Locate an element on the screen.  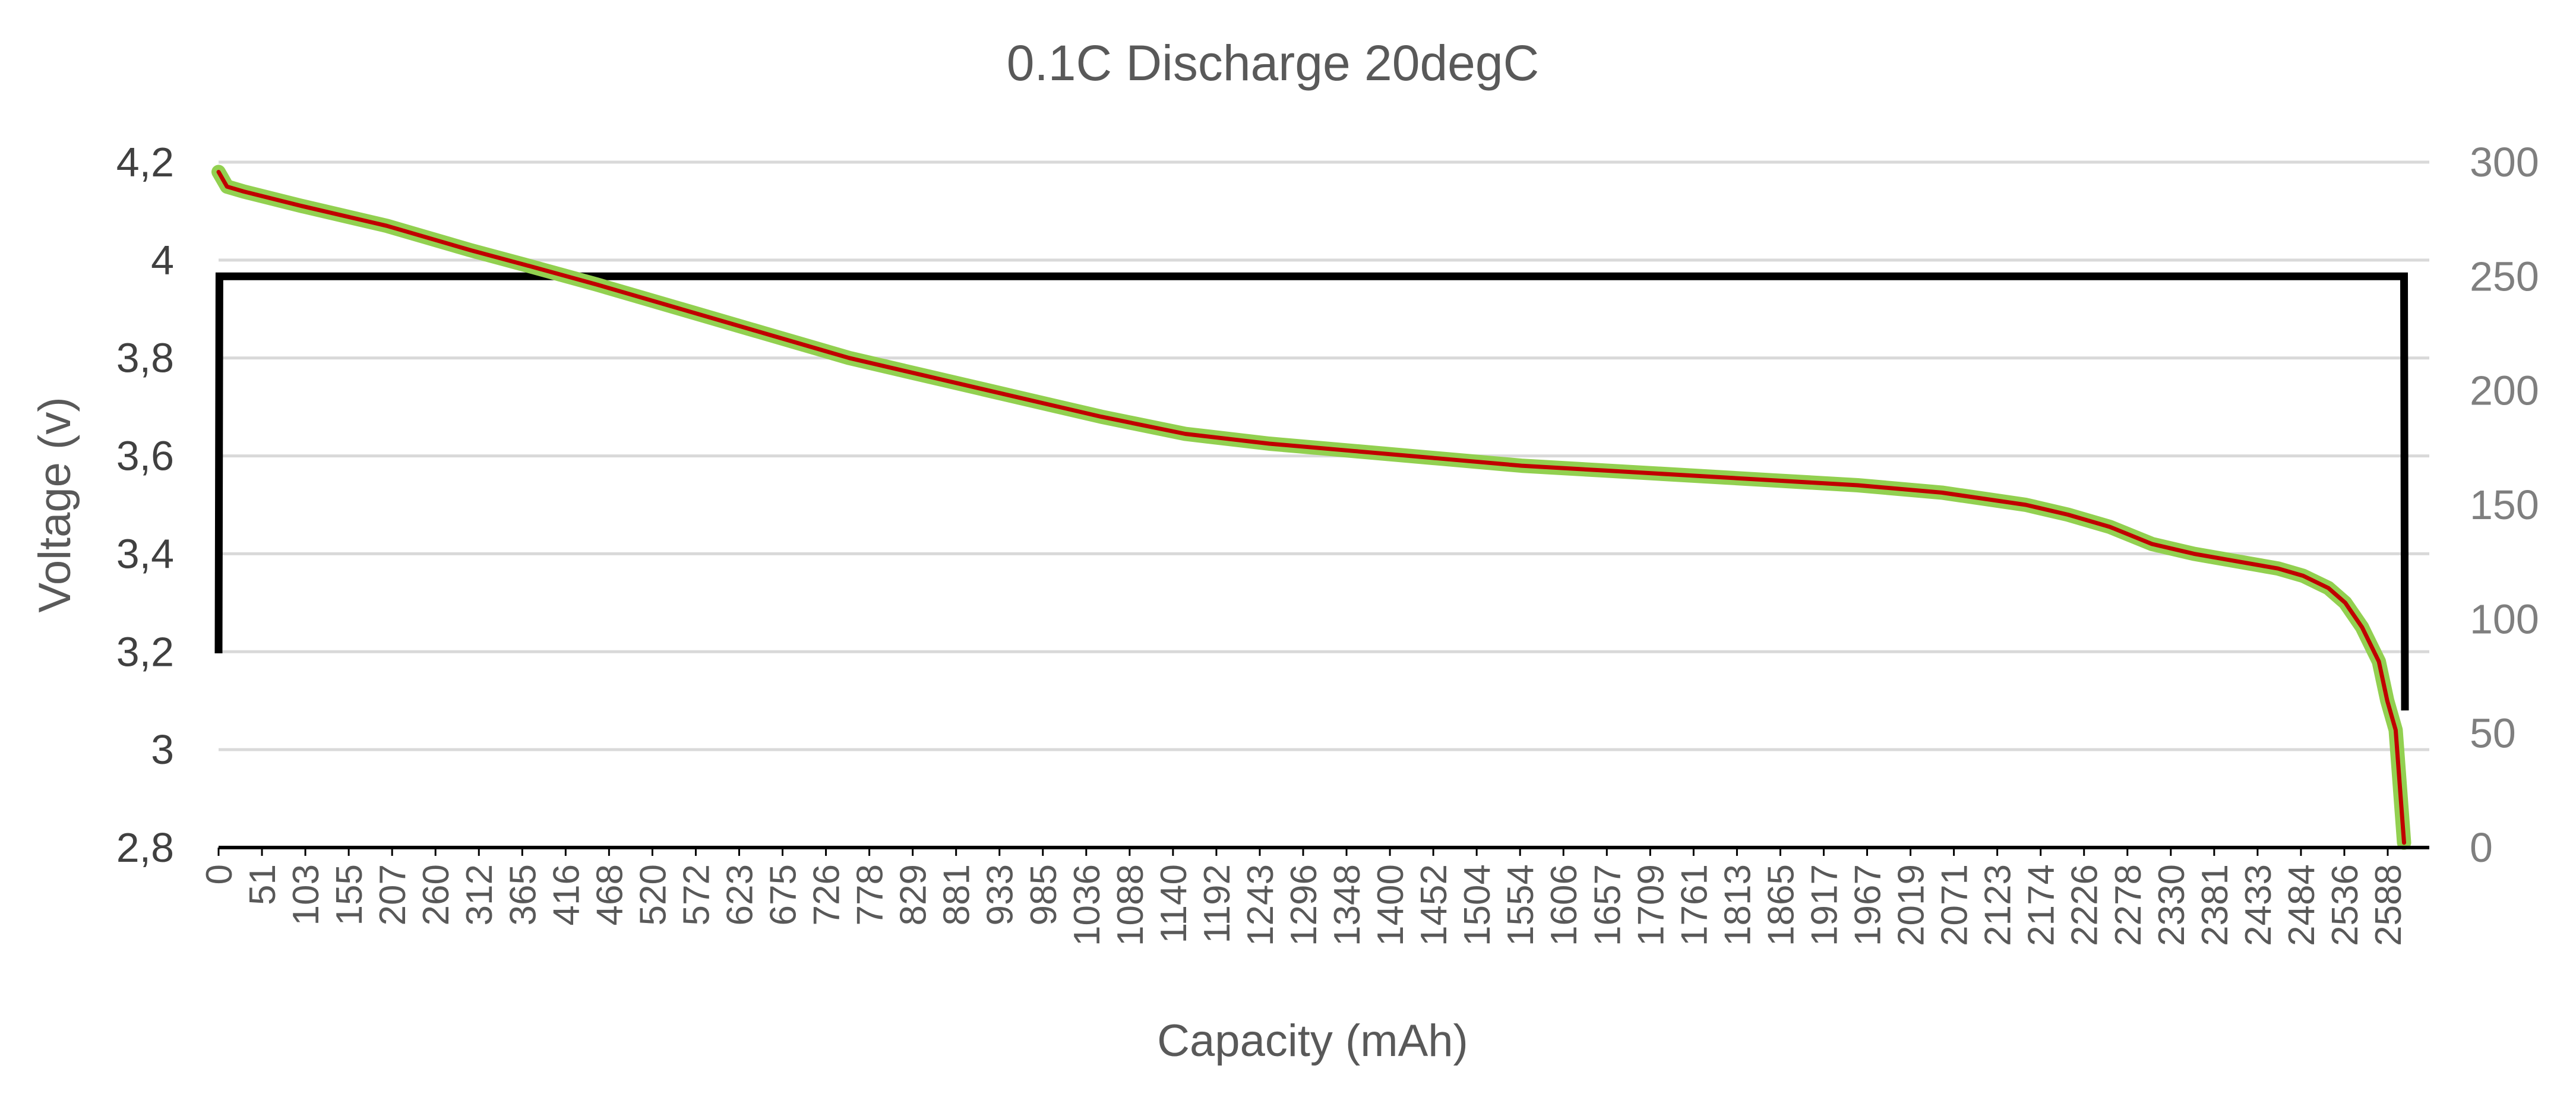
x-tick-label: 1967 is located at coordinates (1868, 905).